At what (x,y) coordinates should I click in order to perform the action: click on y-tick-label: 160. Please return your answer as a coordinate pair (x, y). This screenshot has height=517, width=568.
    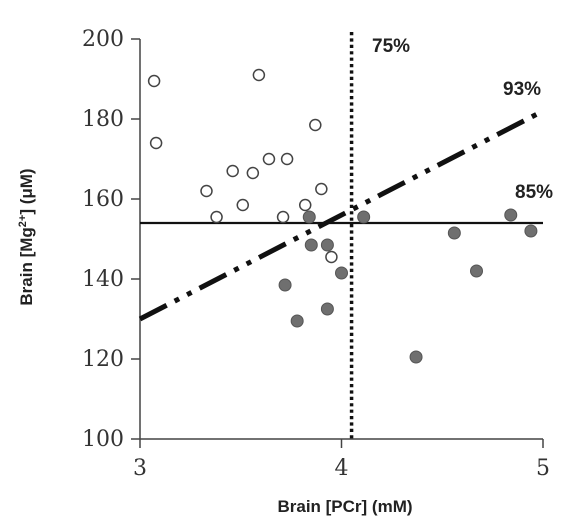
    Looking at the image, I should click on (103, 199).